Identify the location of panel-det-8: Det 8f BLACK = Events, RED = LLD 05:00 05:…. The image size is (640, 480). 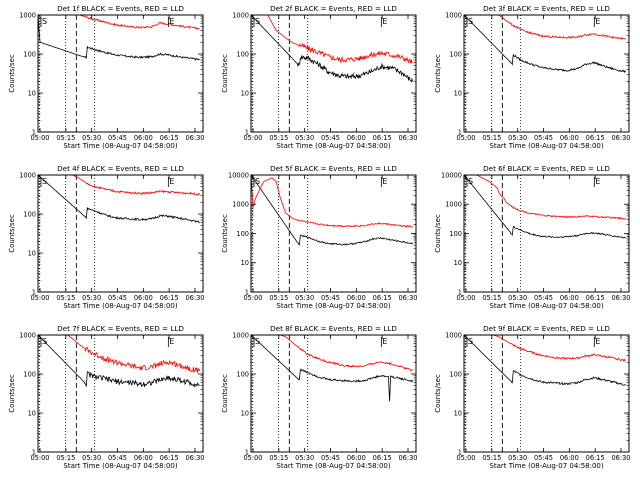
(319, 397).